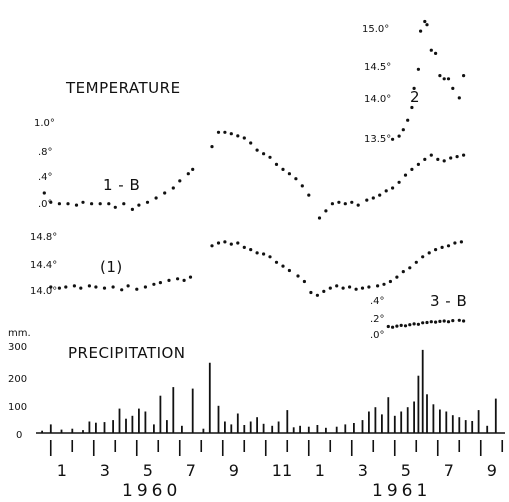  What do you see at coordinates (448, 301) in the screenshot?
I see `series-3b-label: 3 - B` at bounding box center [448, 301].